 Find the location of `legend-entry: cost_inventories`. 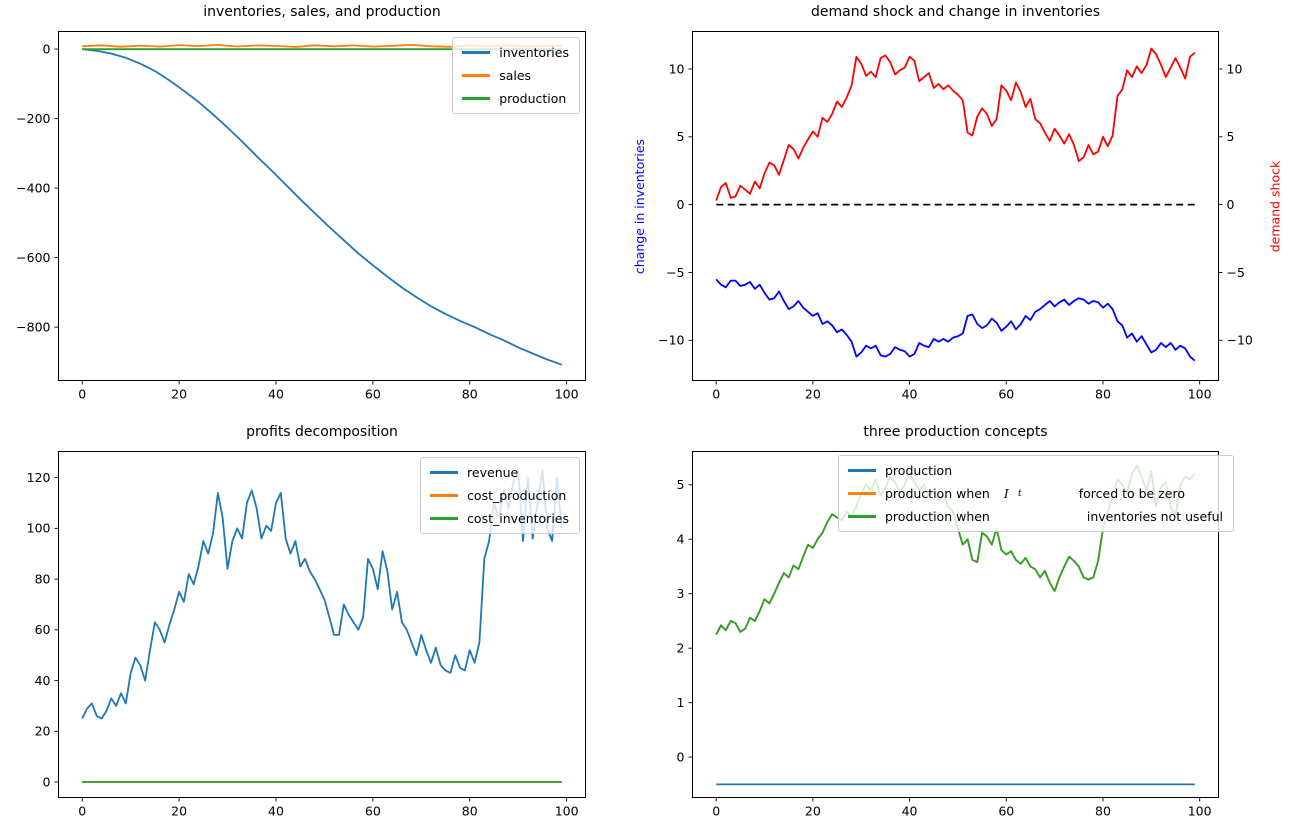

legend-entry: cost_inventories is located at coordinates (499, 518).